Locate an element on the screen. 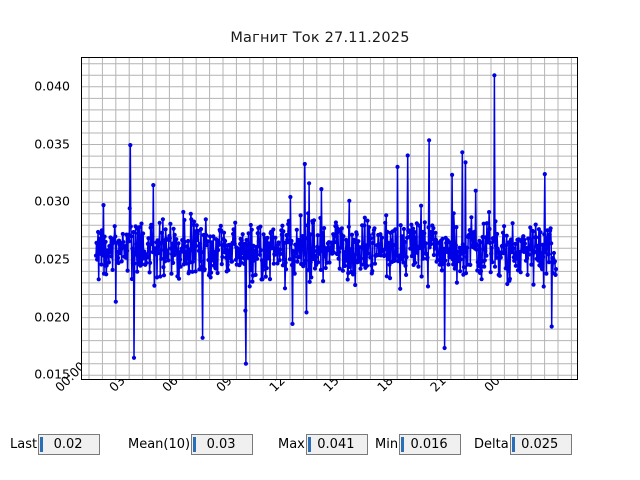 The image size is (640, 480). status-field-min: Min 0.016 is located at coordinates (418, 444).